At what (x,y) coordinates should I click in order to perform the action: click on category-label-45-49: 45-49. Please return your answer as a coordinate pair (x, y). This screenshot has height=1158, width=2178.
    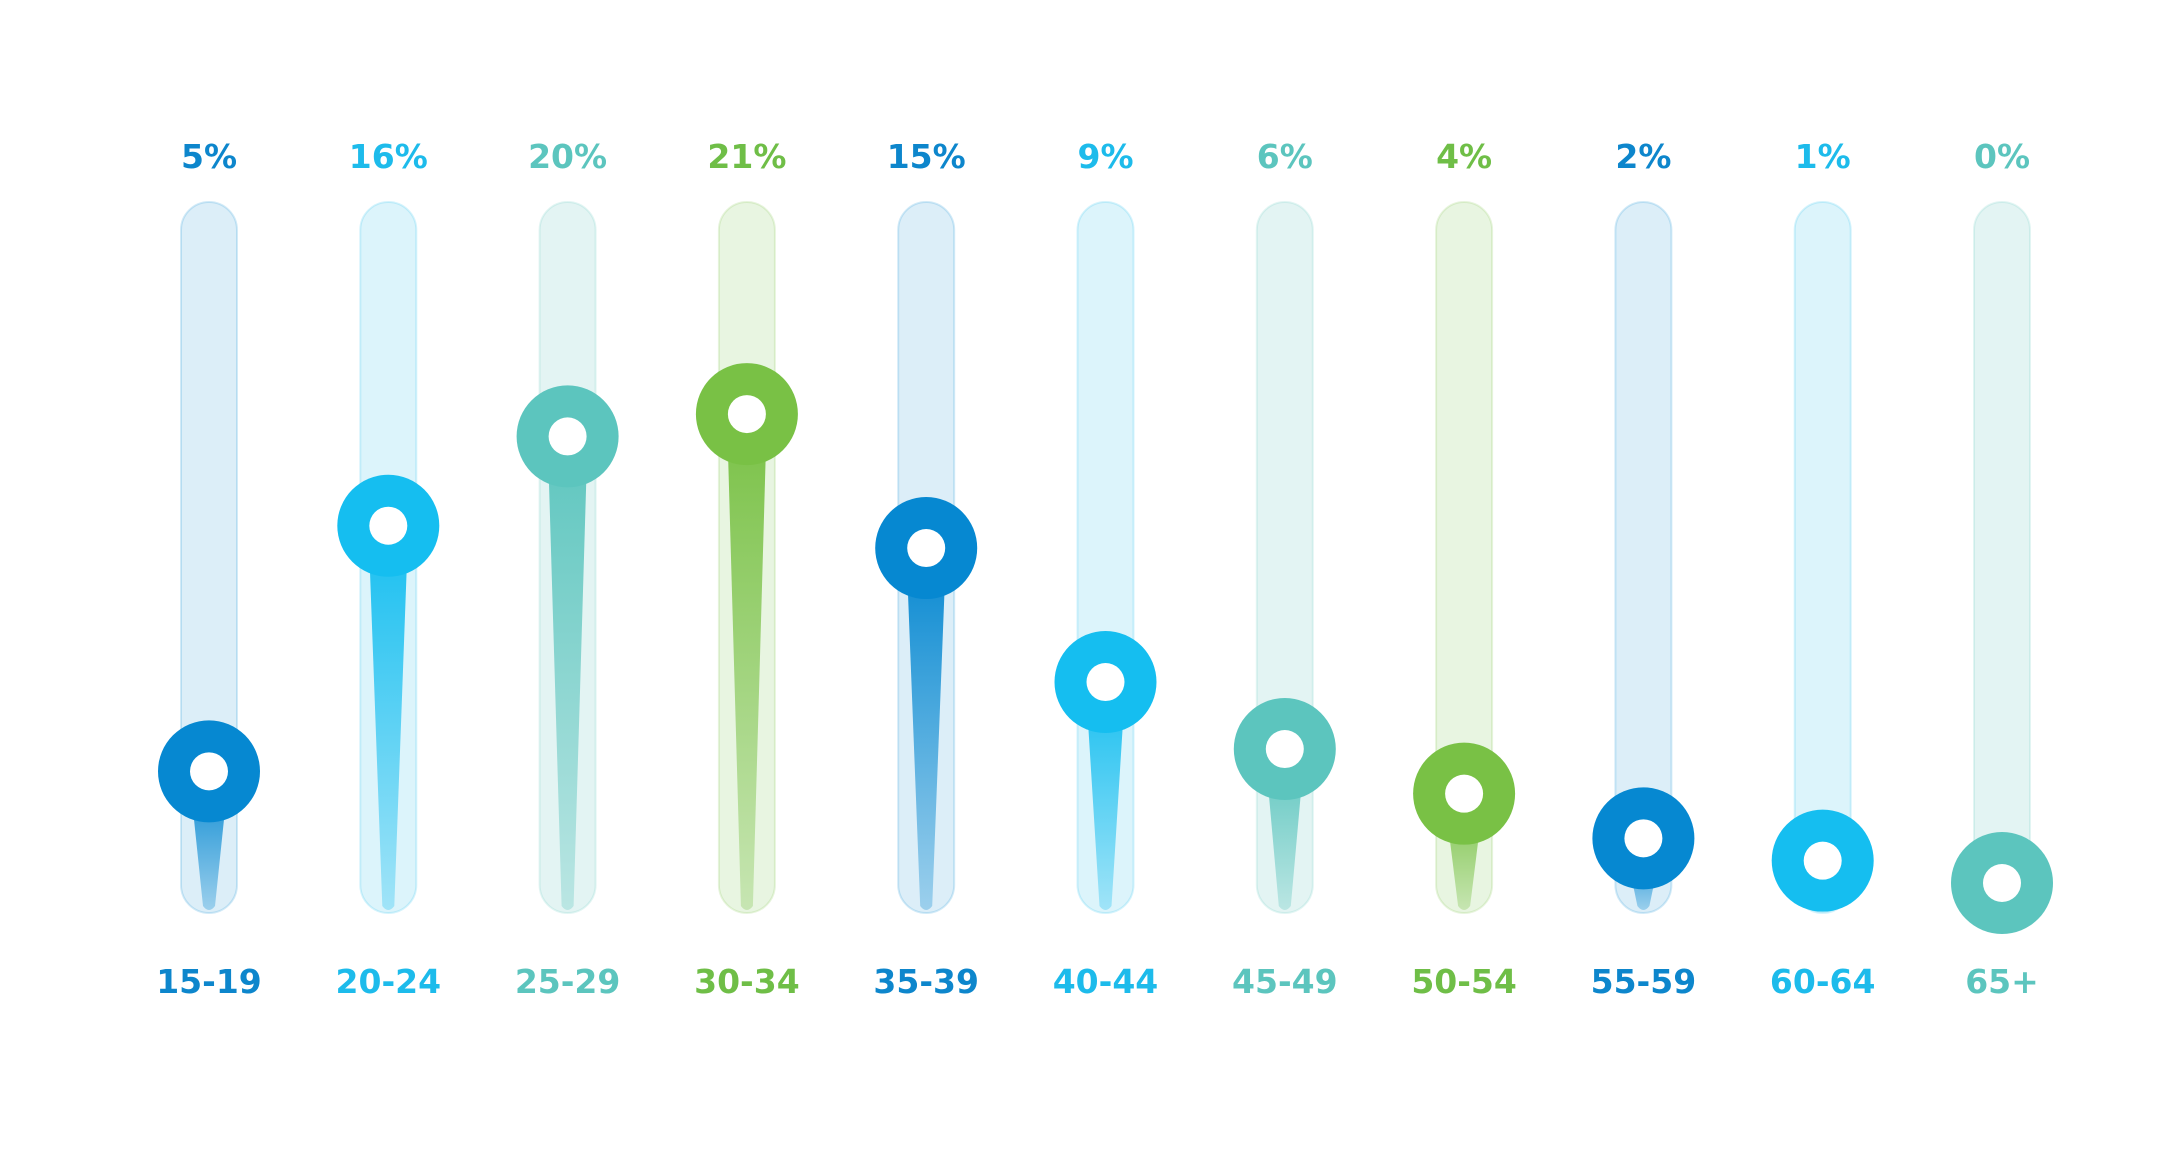
    Looking at the image, I should click on (1285, 981).